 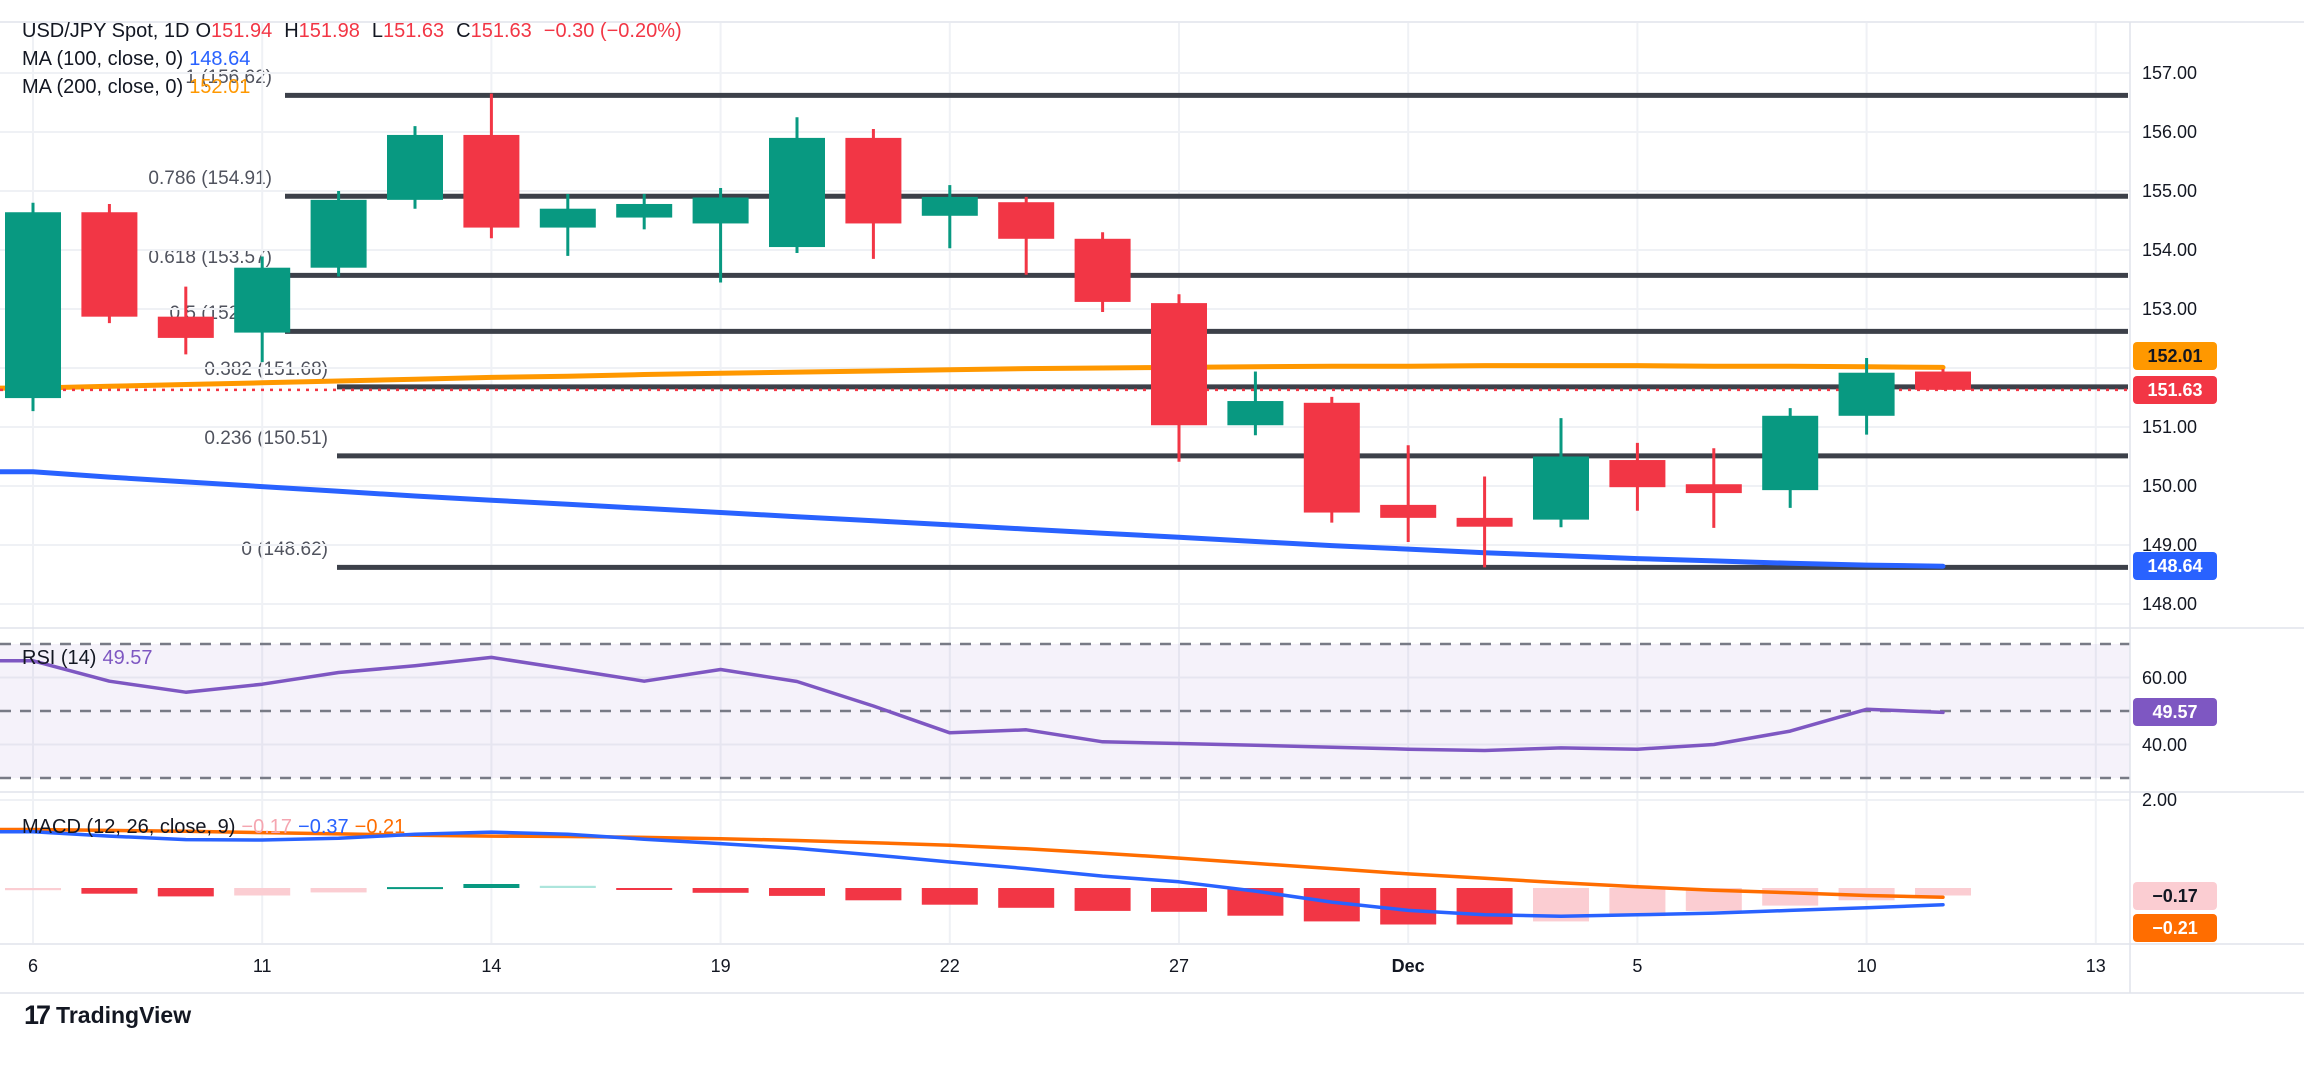 I want to click on axis-tick-label: 60.00, so click(x=2165, y=677).